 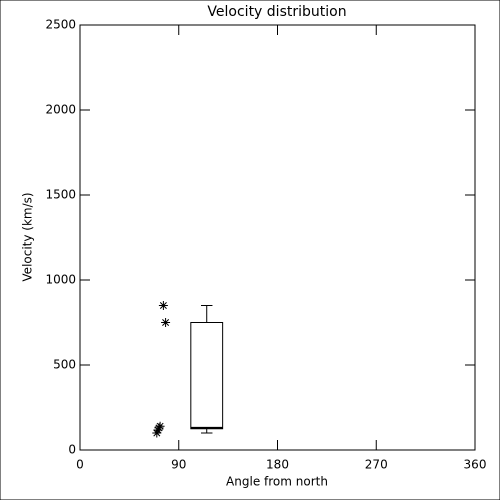 What do you see at coordinates (60, 195) in the screenshot?
I see `y-tick-label: 1500` at bounding box center [60, 195].